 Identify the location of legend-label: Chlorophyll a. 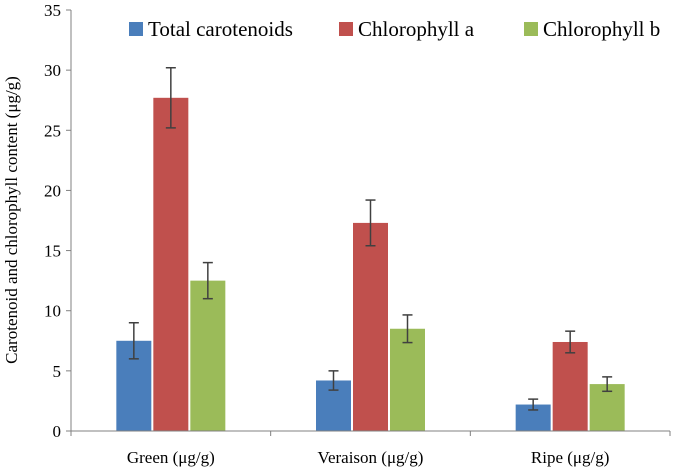
(416, 29).